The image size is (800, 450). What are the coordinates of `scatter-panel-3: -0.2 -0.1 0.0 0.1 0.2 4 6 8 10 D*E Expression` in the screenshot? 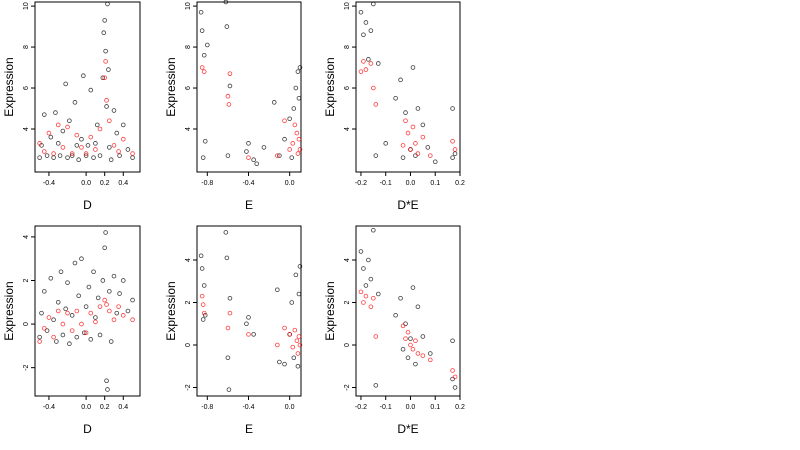 It's located at (394, 106).